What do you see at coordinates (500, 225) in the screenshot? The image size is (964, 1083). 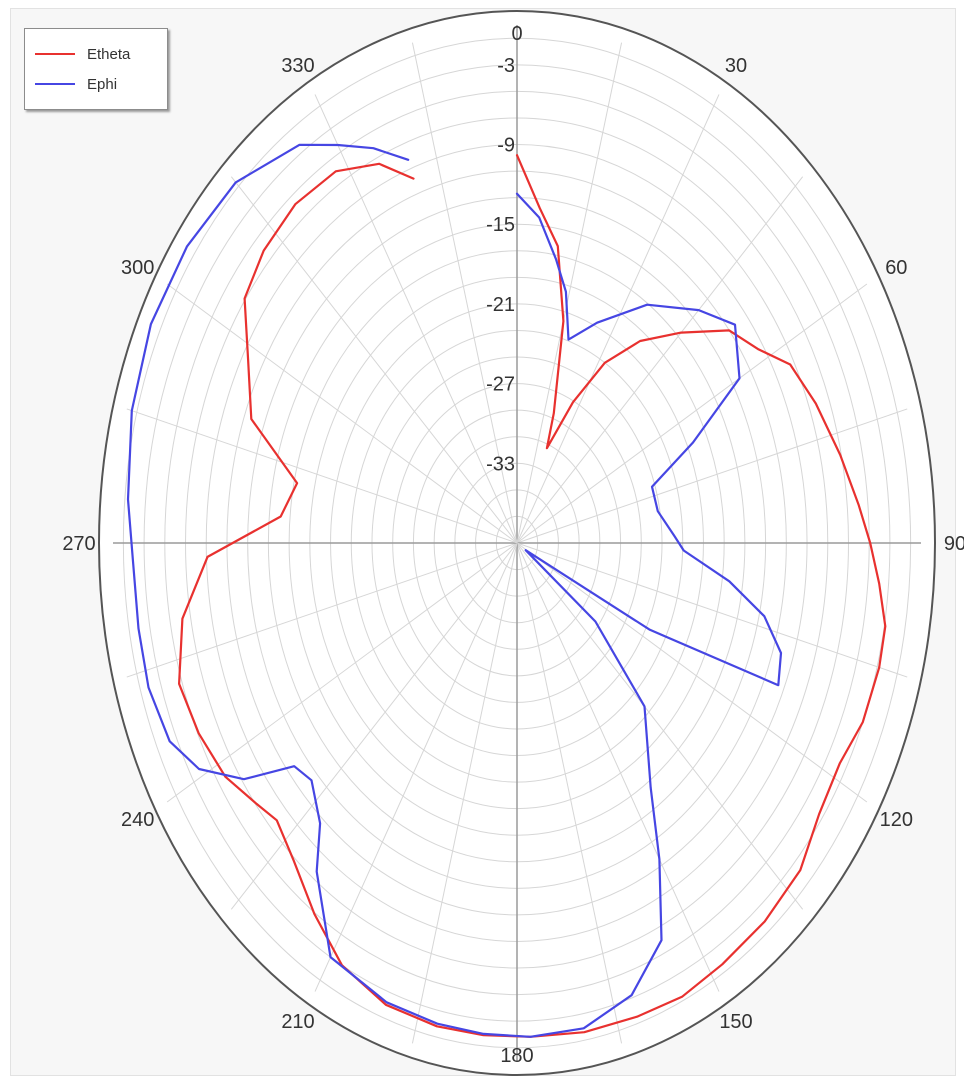 I see `radial-tick-label: -15` at bounding box center [500, 225].